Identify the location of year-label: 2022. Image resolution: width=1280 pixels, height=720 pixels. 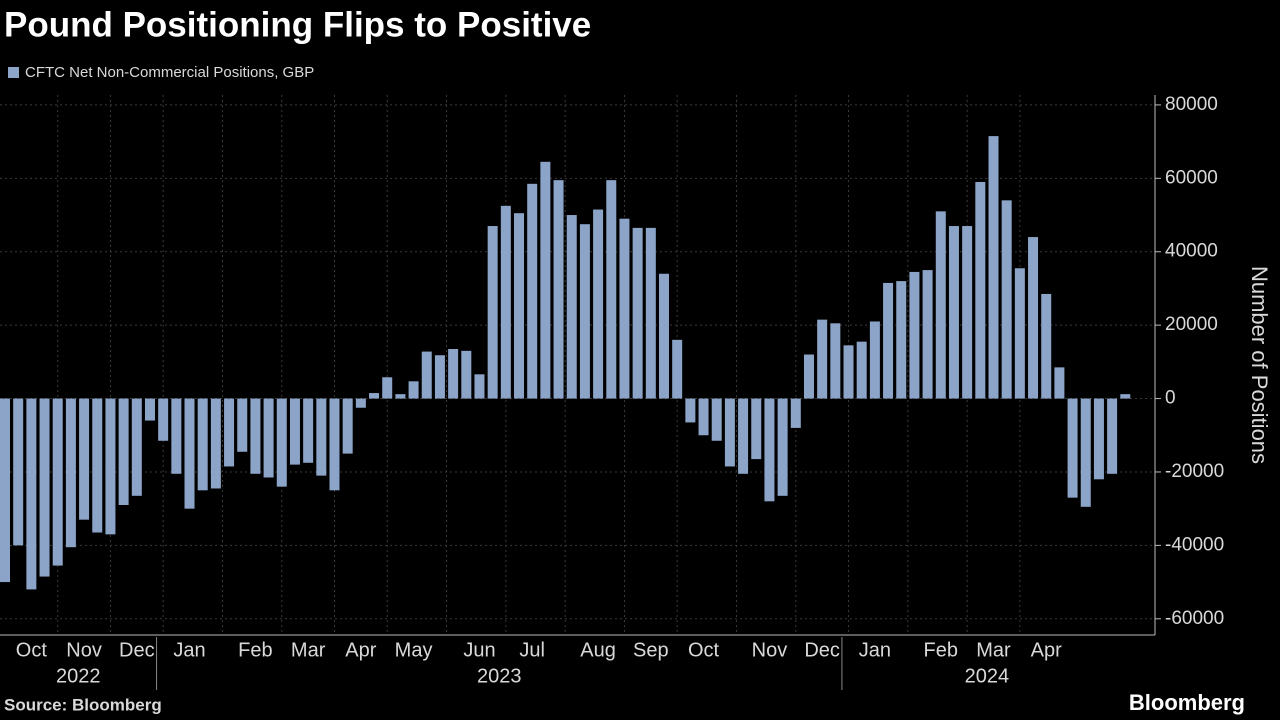
(78, 676).